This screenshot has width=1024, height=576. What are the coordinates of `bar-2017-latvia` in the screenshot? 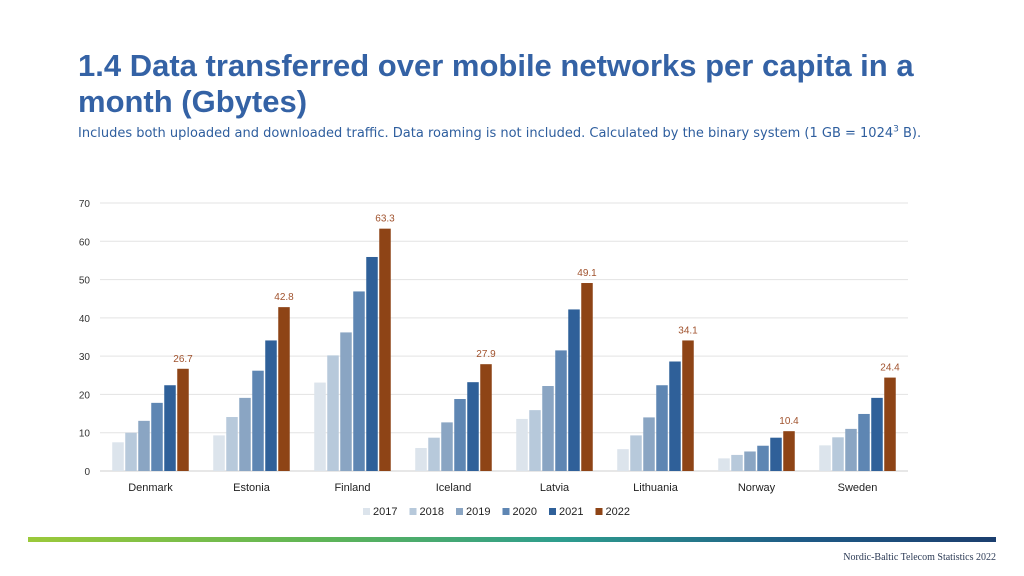 It's located at (522, 444).